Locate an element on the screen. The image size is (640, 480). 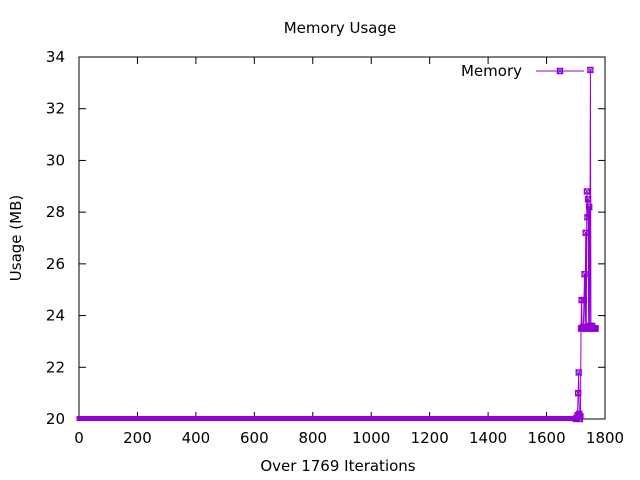
series-memory-baseline is located at coordinates (327, 418).